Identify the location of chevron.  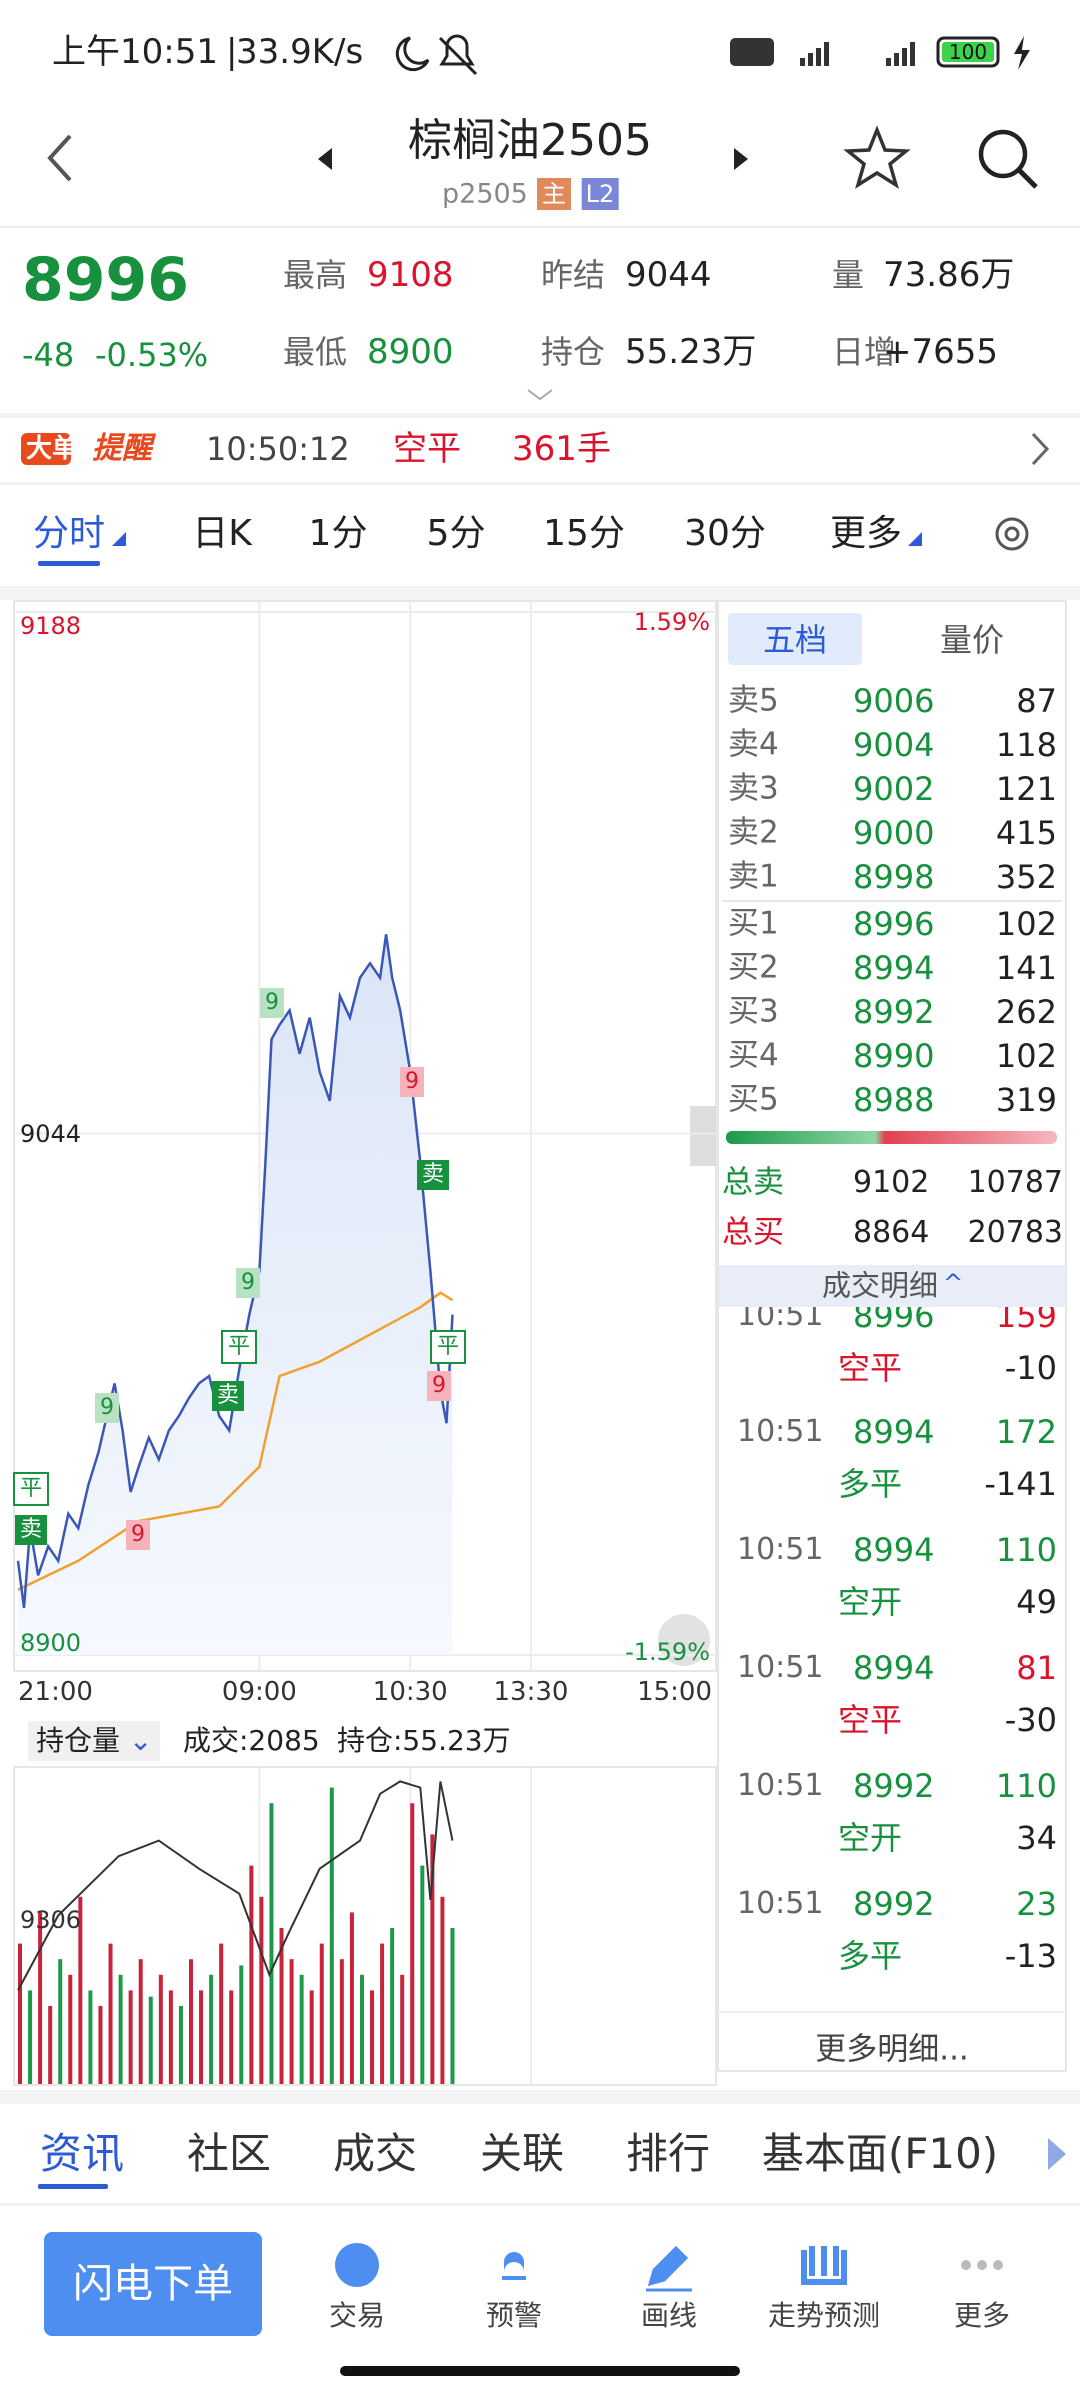
(1040, 449).